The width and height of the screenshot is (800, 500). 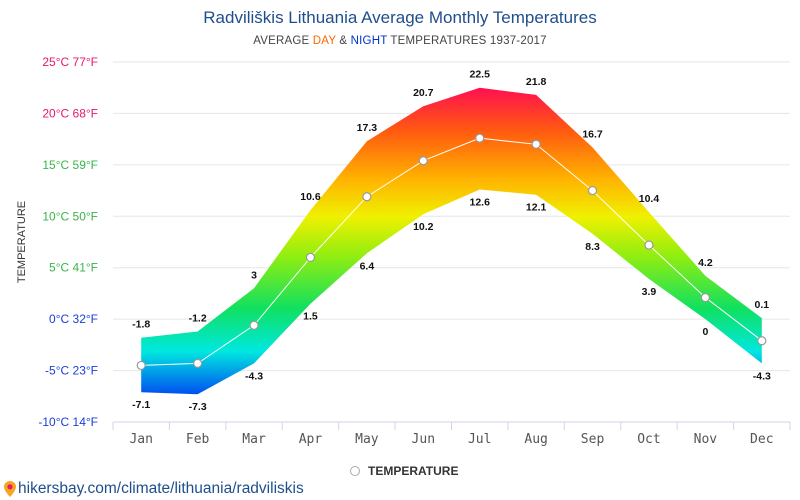 I want to click on x-tick-label: Aug, so click(x=535, y=439).